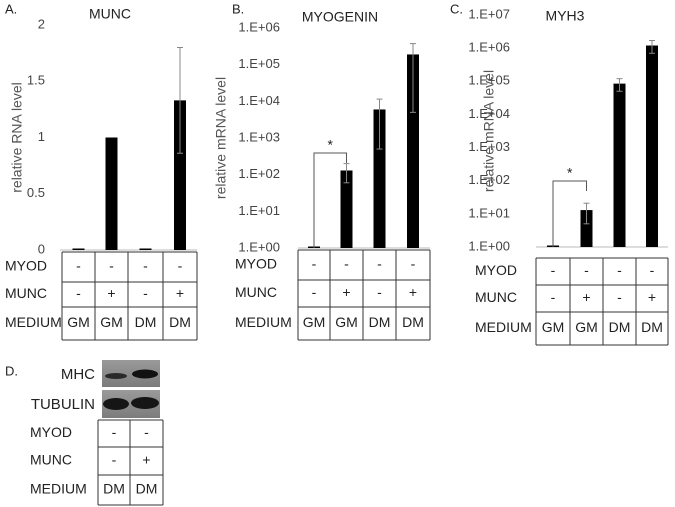  I want to click on y-tick-label: 1.E+07, so click(489, 13).